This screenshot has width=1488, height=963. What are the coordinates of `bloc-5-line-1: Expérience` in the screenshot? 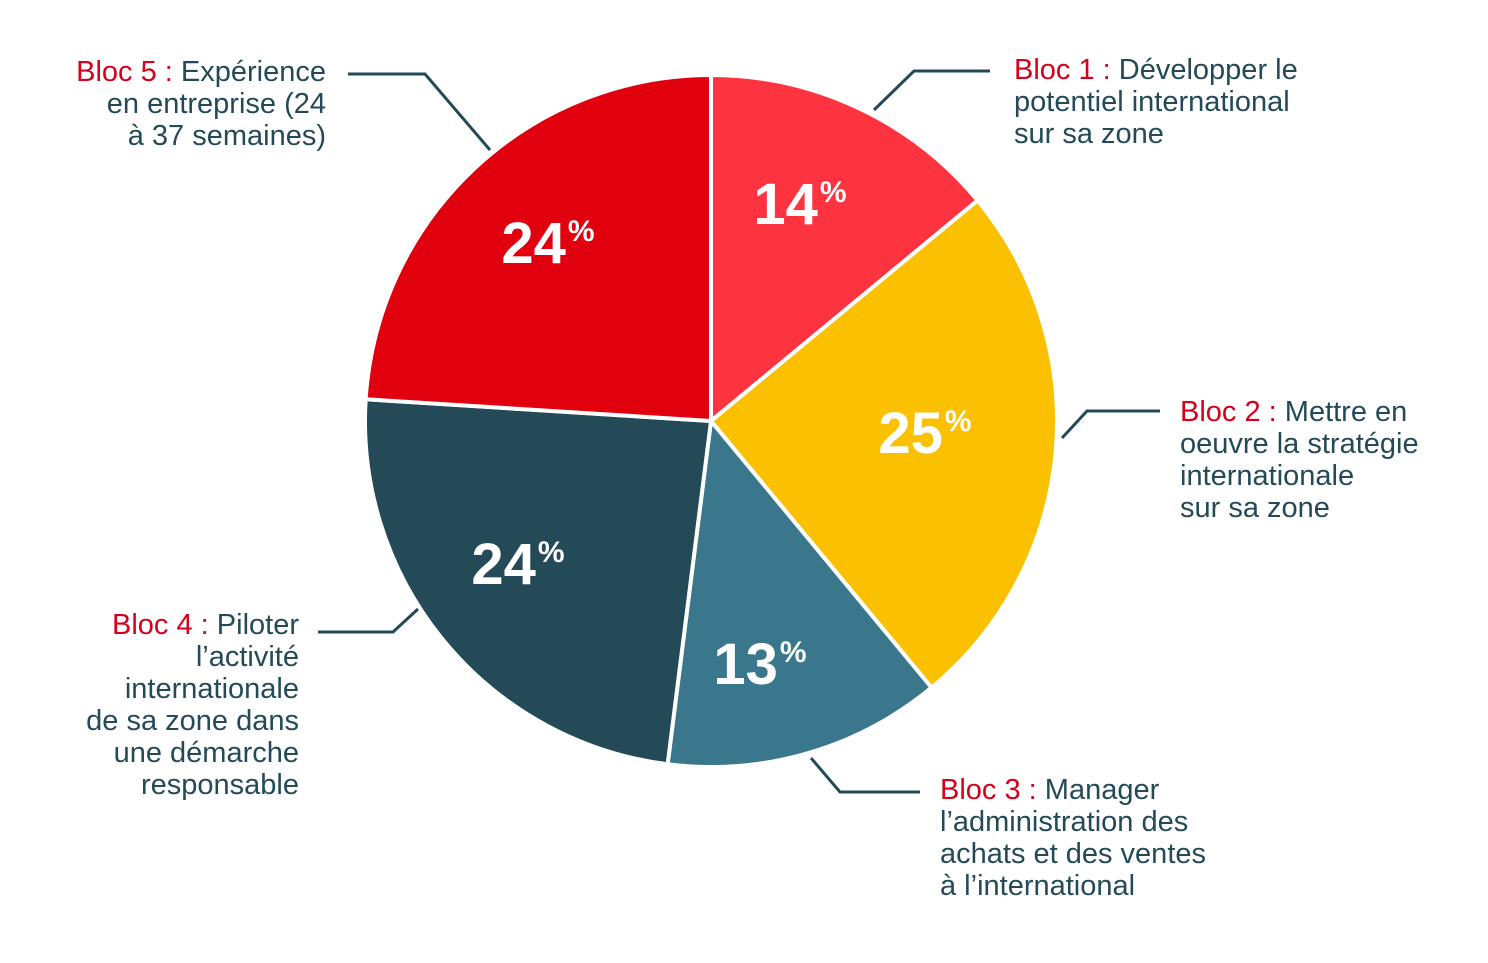 It's located at (253, 72).